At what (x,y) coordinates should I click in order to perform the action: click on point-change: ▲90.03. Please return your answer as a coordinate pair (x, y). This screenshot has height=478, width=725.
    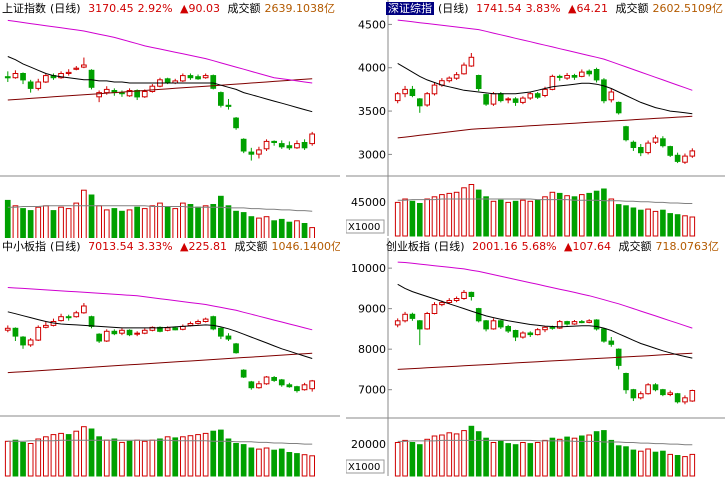
    Looking at the image, I should click on (200, 8).